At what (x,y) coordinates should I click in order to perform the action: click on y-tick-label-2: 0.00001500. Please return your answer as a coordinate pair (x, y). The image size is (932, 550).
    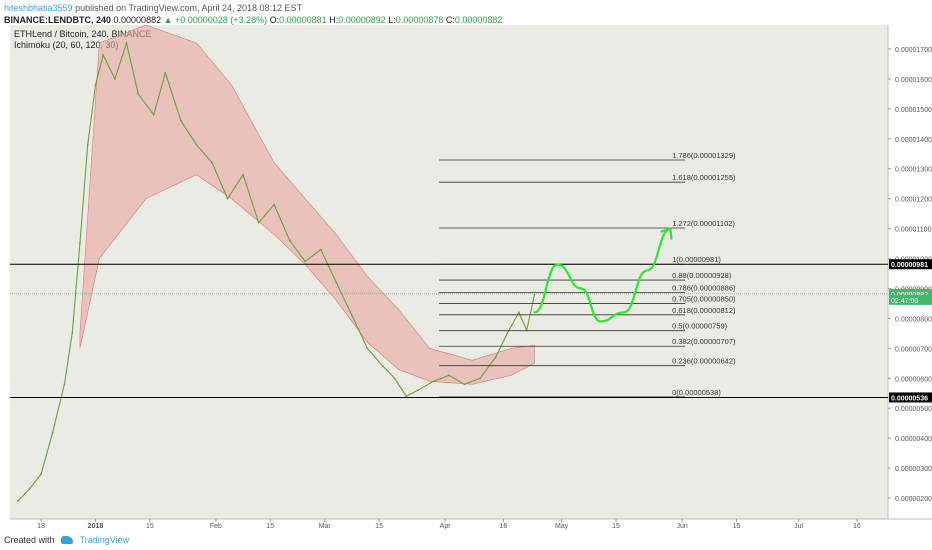
    Looking at the image, I should click on (913, 110).